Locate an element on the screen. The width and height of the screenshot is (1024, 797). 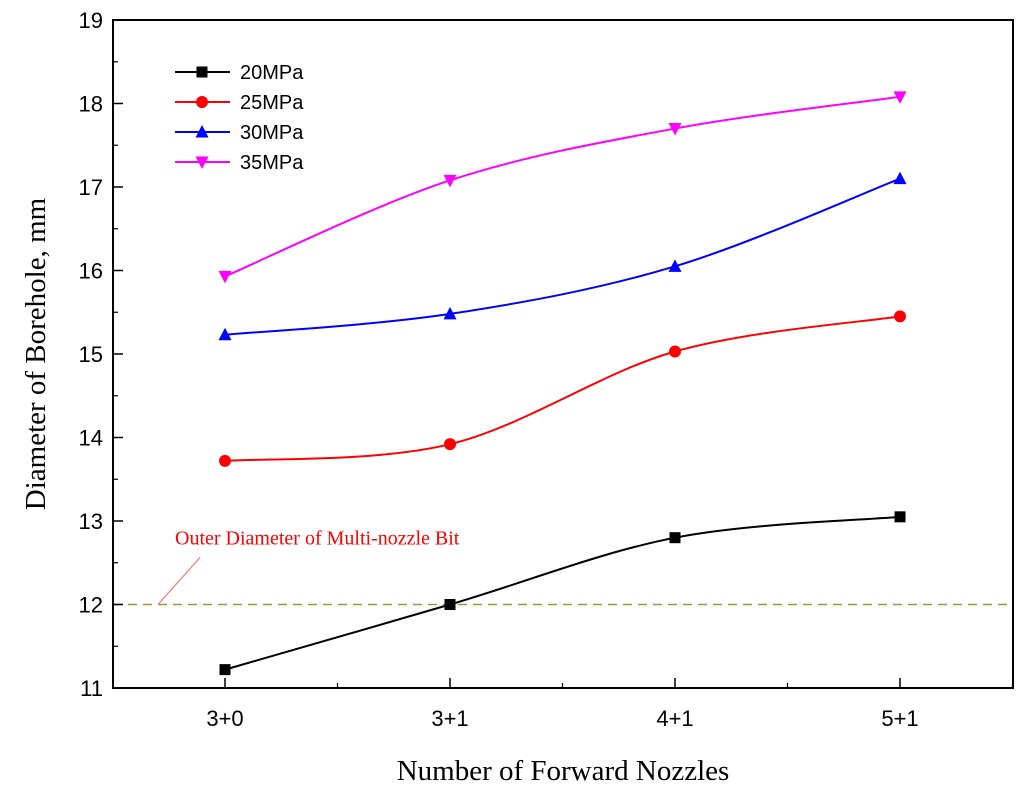
series-30mpa is located at coordinates (562, 256).